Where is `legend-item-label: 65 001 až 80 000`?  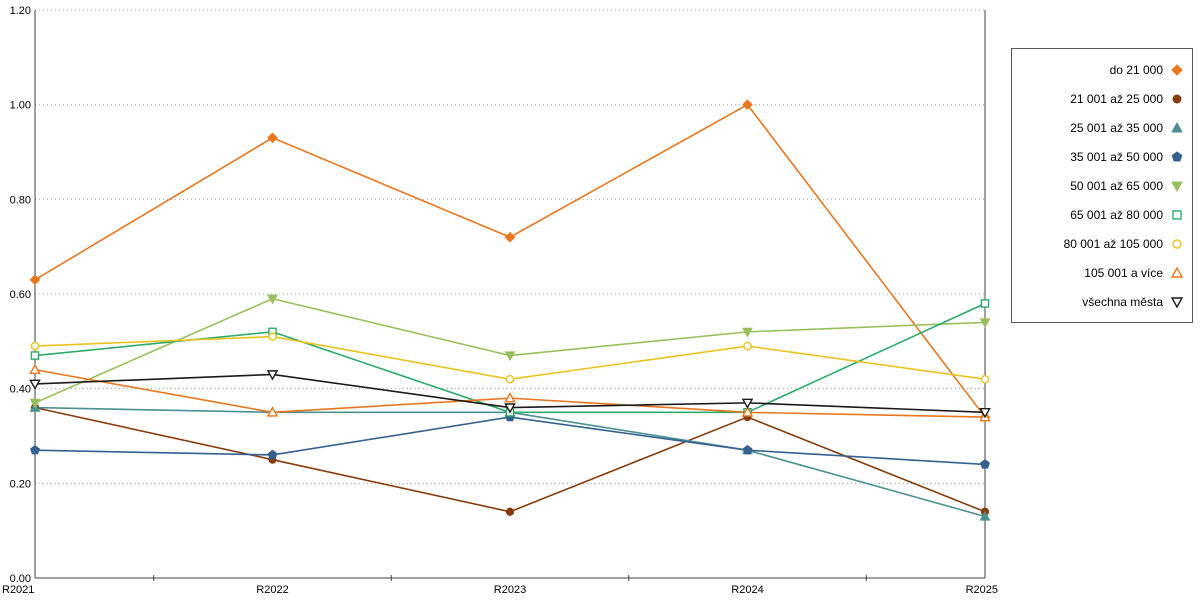 legend-item-label: 65 001 až 80 000 is located at coordinates (1116, 214).